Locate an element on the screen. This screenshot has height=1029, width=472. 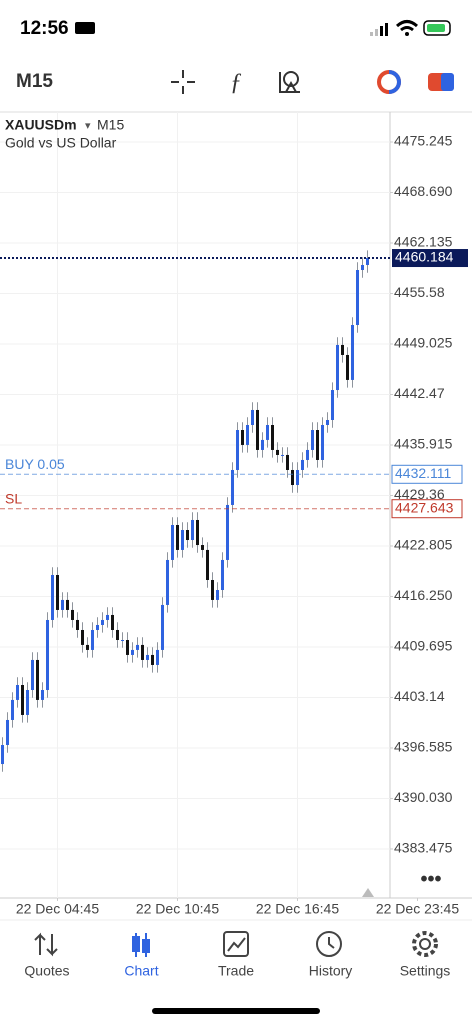
sleep-icon is located at coordinates (85, 28).